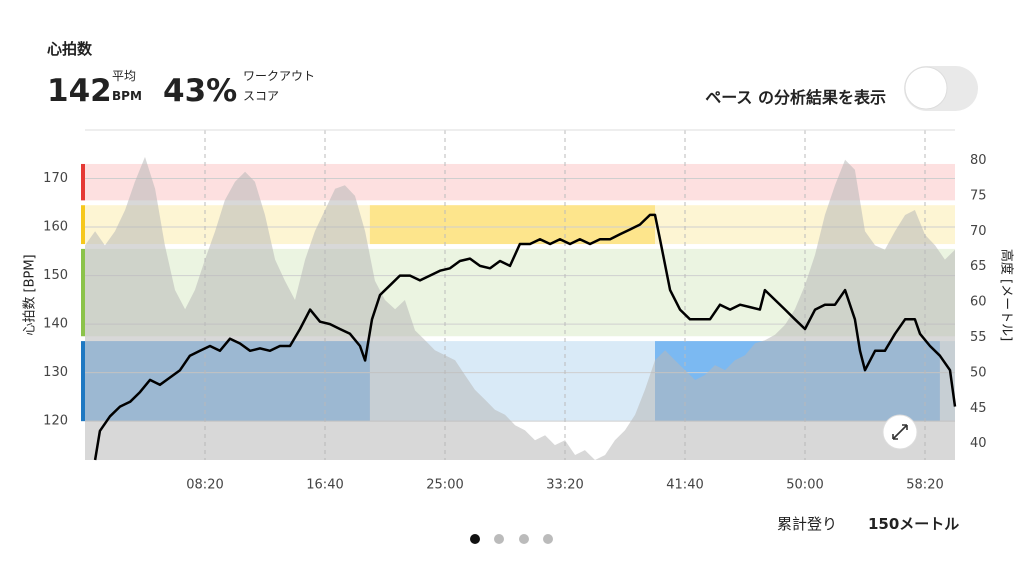 The image size is (1024, 576). Describe the element at coordinates (926, 88) in the screenshot. I see `toggle-knob` at that location.